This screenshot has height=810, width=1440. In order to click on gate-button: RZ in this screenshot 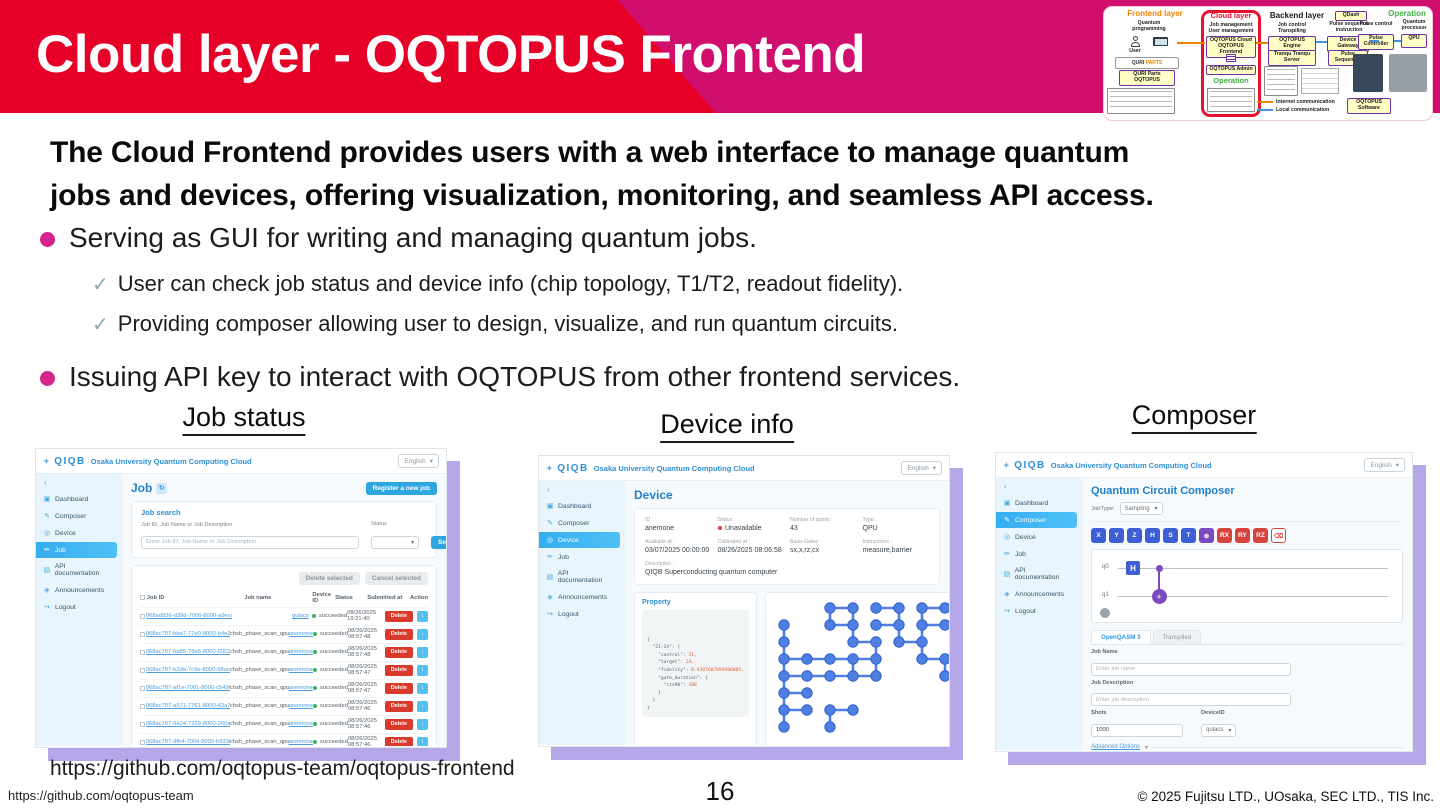, I will do `click(1260, 535)`.